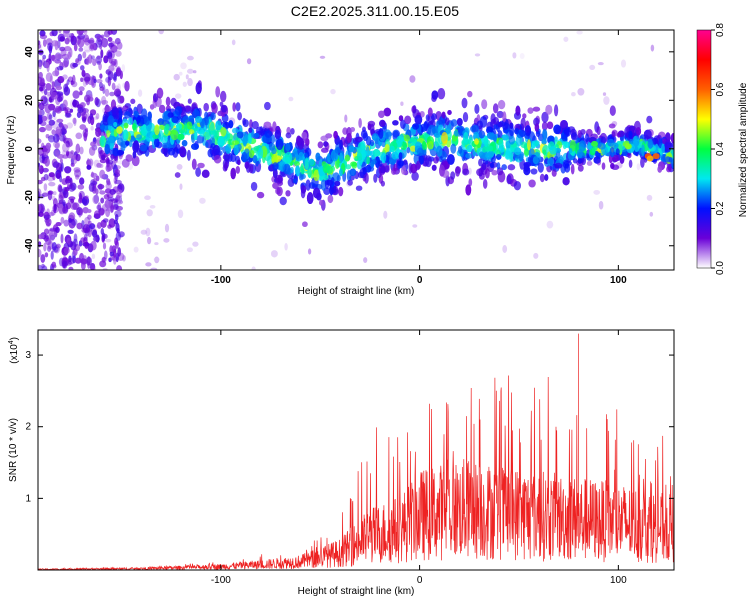  Describe the element at coordinates (14, 350) in the screenshot. I see `snr-scale-label: (x104)` at that location.